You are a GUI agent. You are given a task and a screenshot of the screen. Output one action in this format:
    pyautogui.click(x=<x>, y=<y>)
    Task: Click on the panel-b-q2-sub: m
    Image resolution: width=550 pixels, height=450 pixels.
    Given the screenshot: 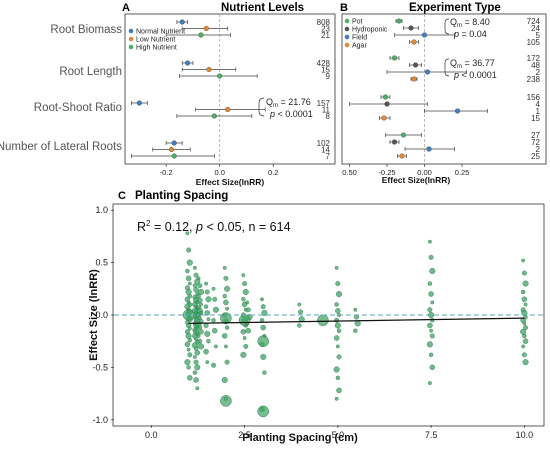 What is the action you would take?
    pyautogui.click(x=459, y=67)
    